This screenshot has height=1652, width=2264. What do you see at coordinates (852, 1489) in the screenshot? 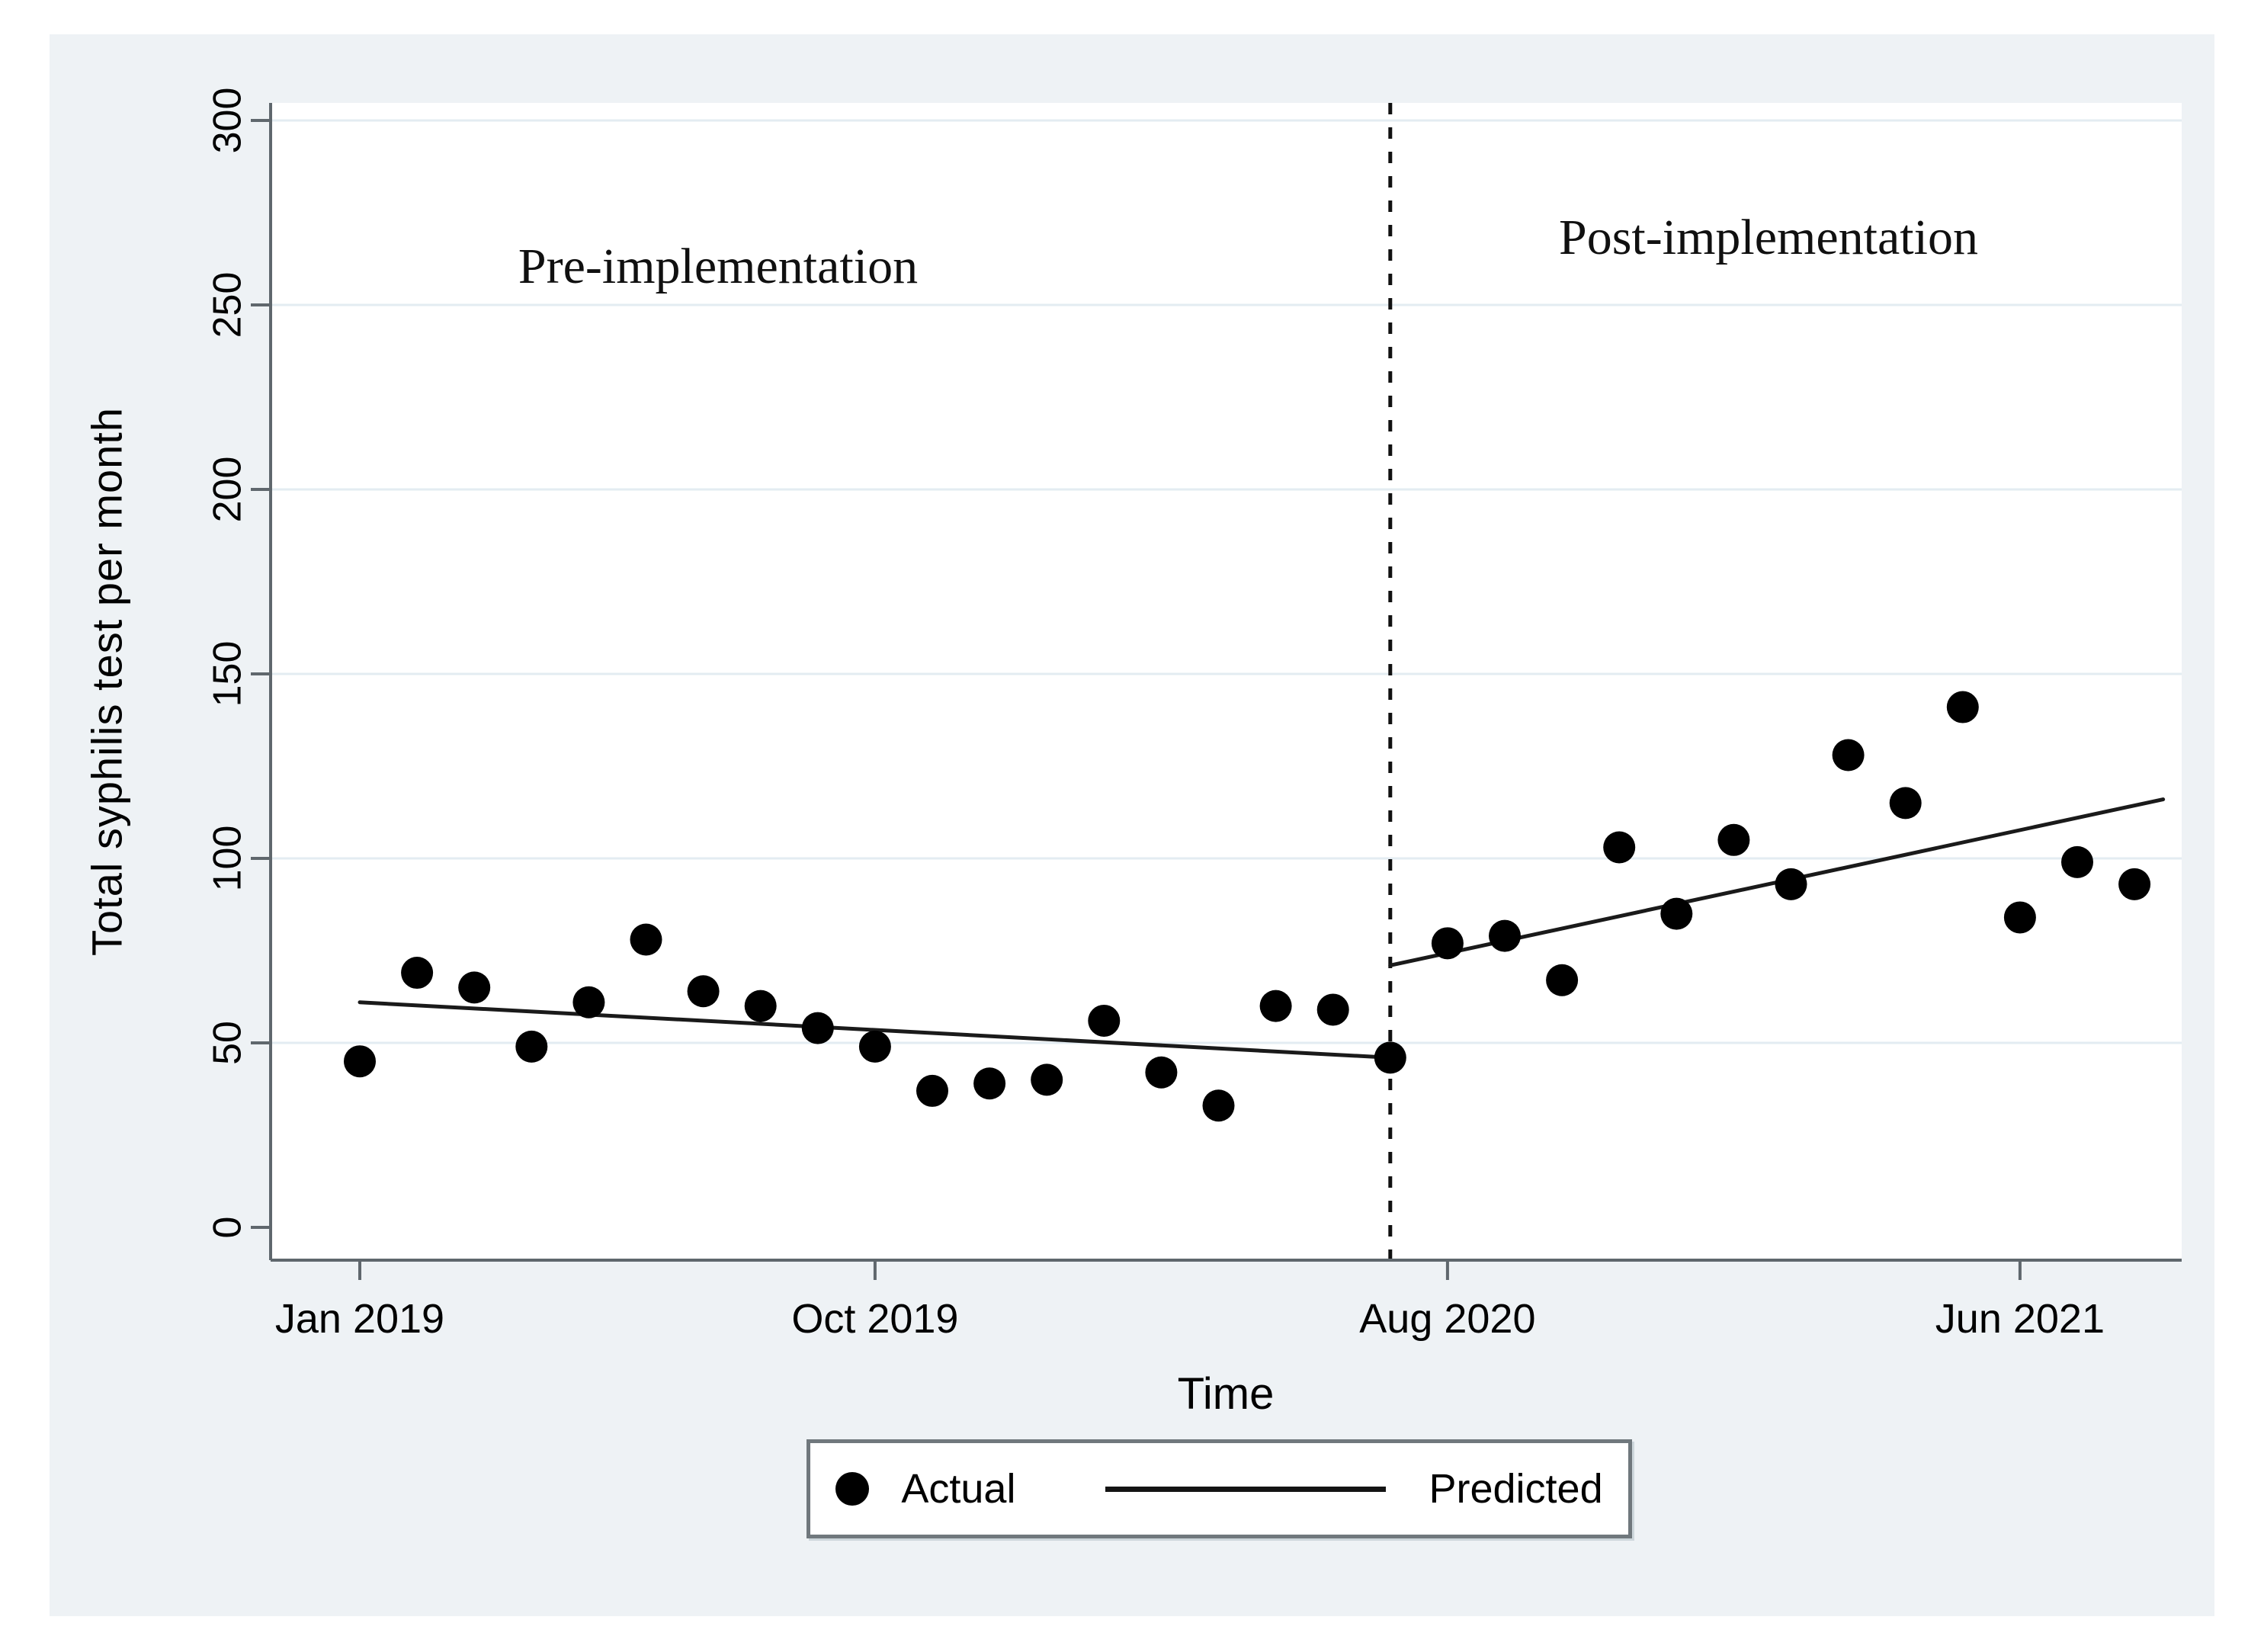
I see `actual-marker-icon` at bounding box center [852, 1489].